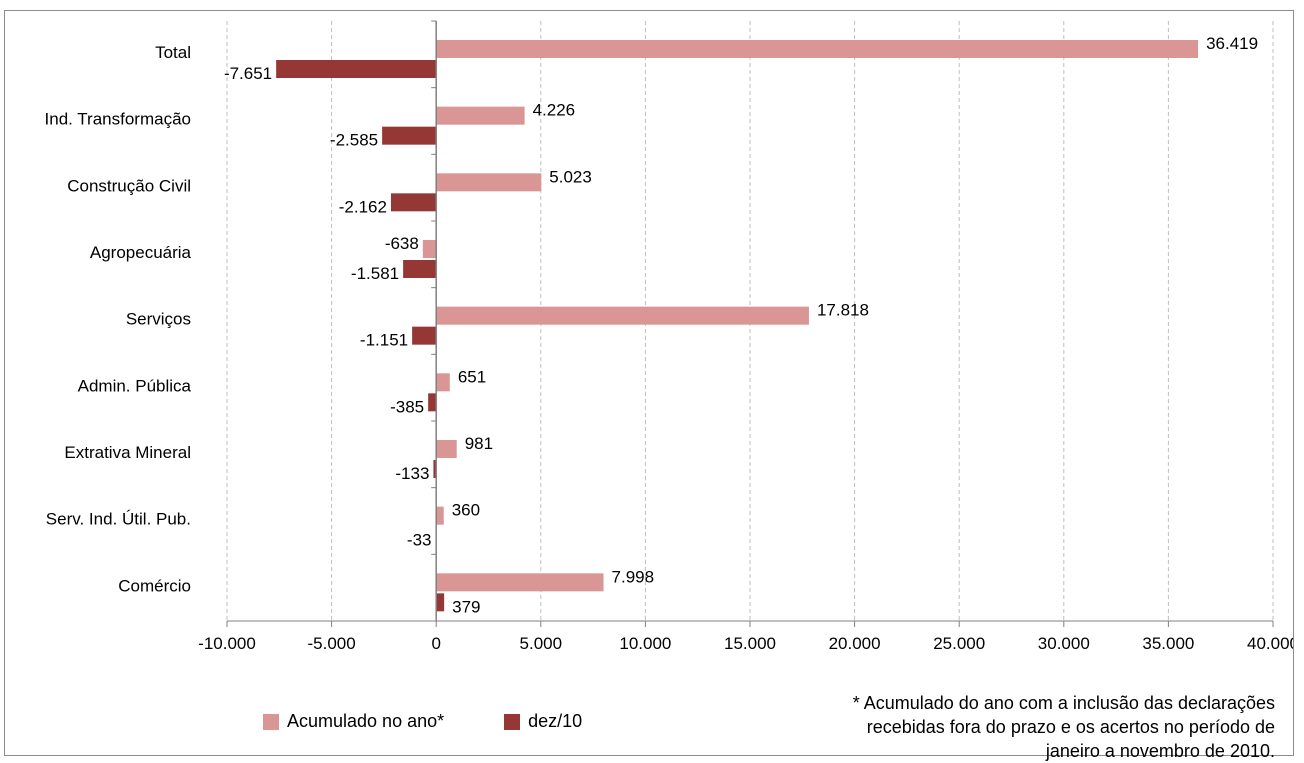 The image size is (1304, 763). Describe the element at coordinates (227, 643) in the screenshot. I see `x-tick-label-0: -10.000` at that location.